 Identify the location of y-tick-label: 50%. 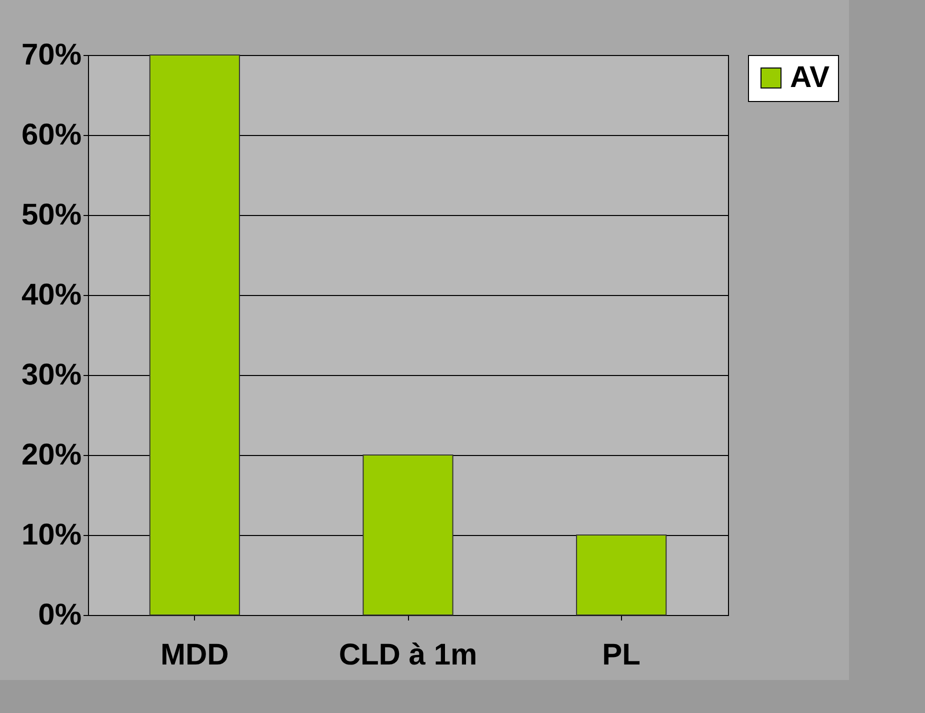
(51, 215).